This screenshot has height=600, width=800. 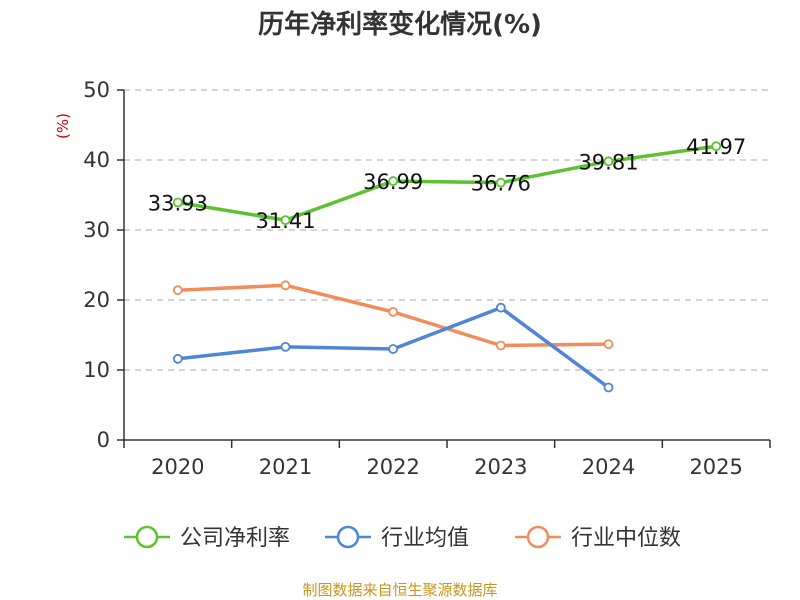 I want to click on data-label: 33.93, so click(x=178, y=203).